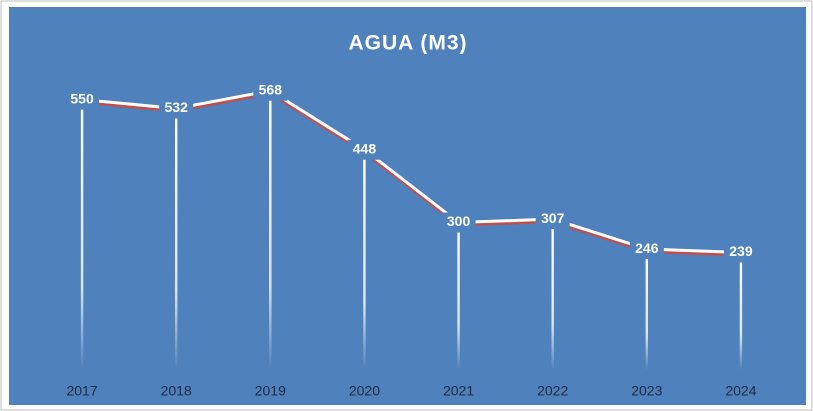 This screenshot has height=411, width=813. Describe the element at coordinates (81, 391) in the screenshot. I see `x-tick-label: 2017` at that location.